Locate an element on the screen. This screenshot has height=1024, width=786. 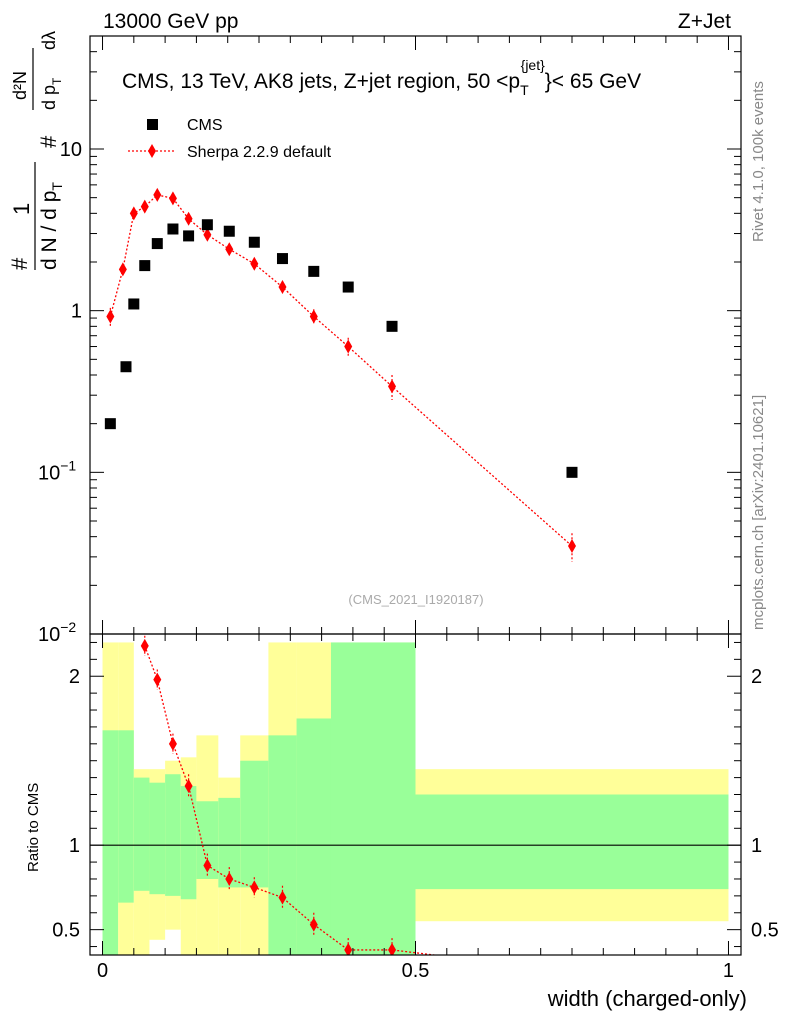
ratio-sherpa-points is located at coordinates (268, 795).